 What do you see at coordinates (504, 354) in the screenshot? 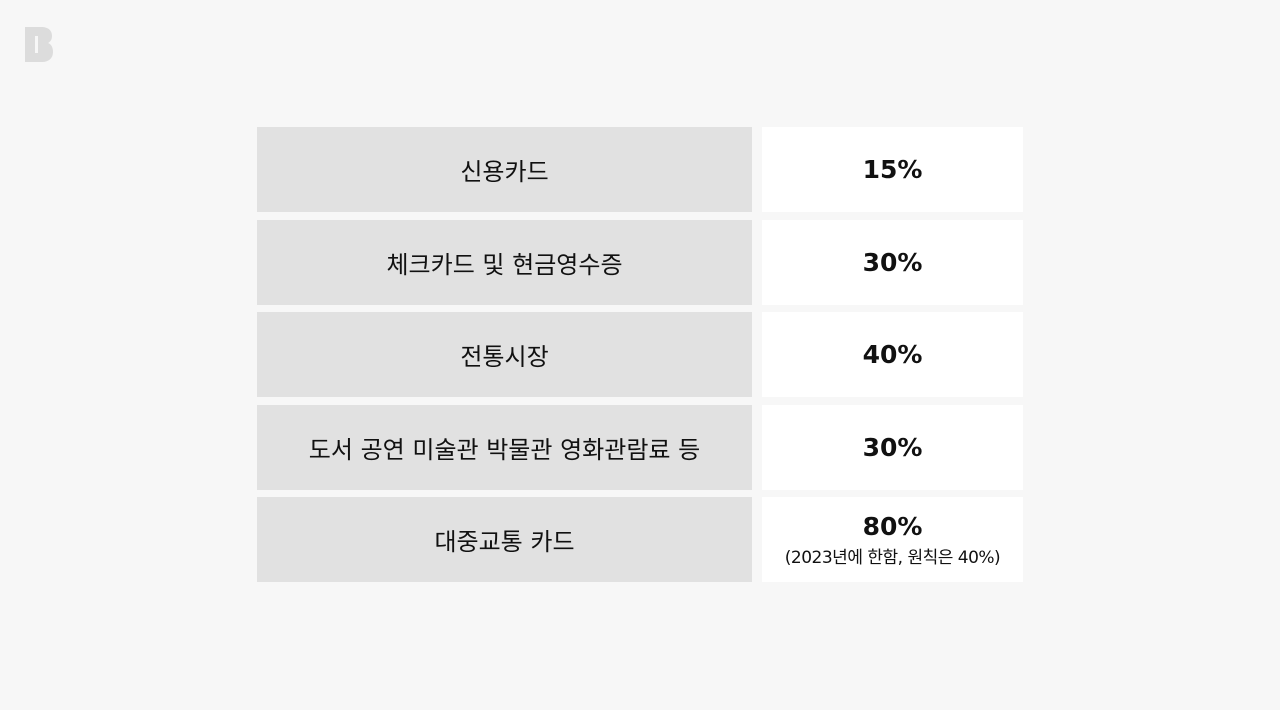
I see `category-label: 전통시장` at bounding box center [504, 354].